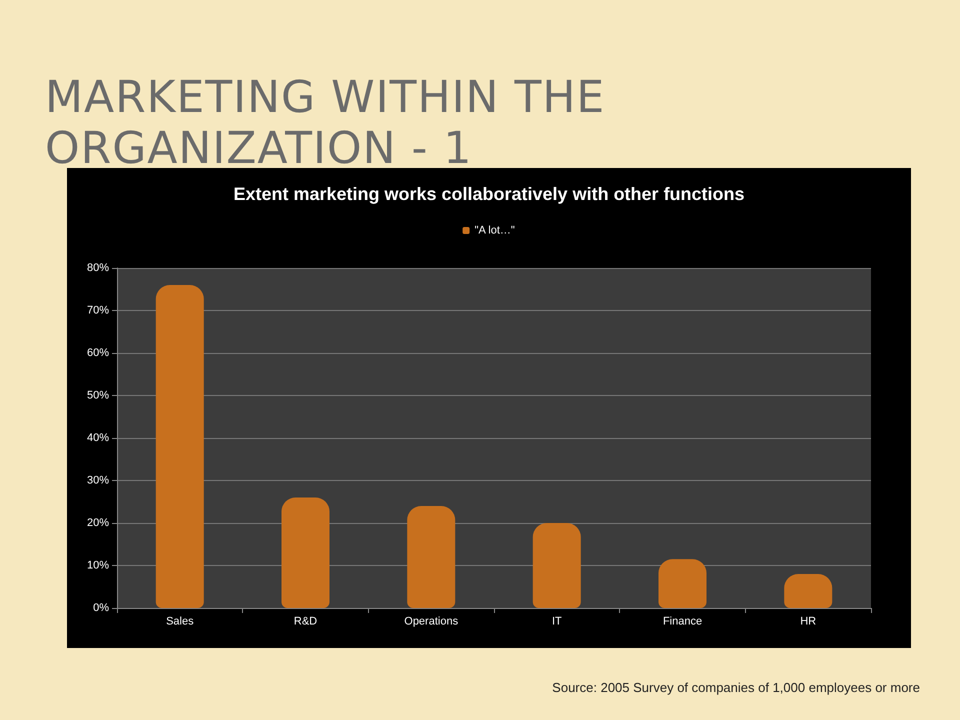  Describe the element at coordinates (98, 268) in the screenshot. I see `y-tick-label: 80%` at that location.